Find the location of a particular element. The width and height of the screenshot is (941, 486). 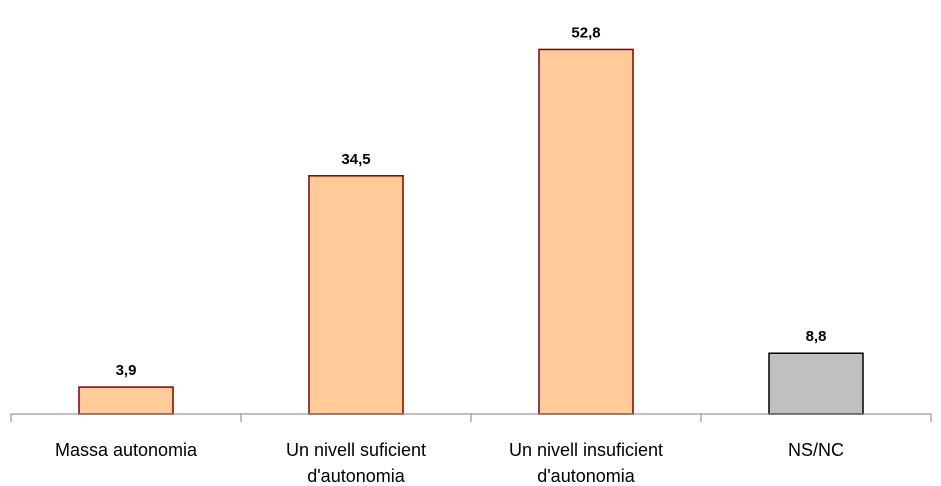

value-label-3: 52,8 is located at coordinates (585, 32).